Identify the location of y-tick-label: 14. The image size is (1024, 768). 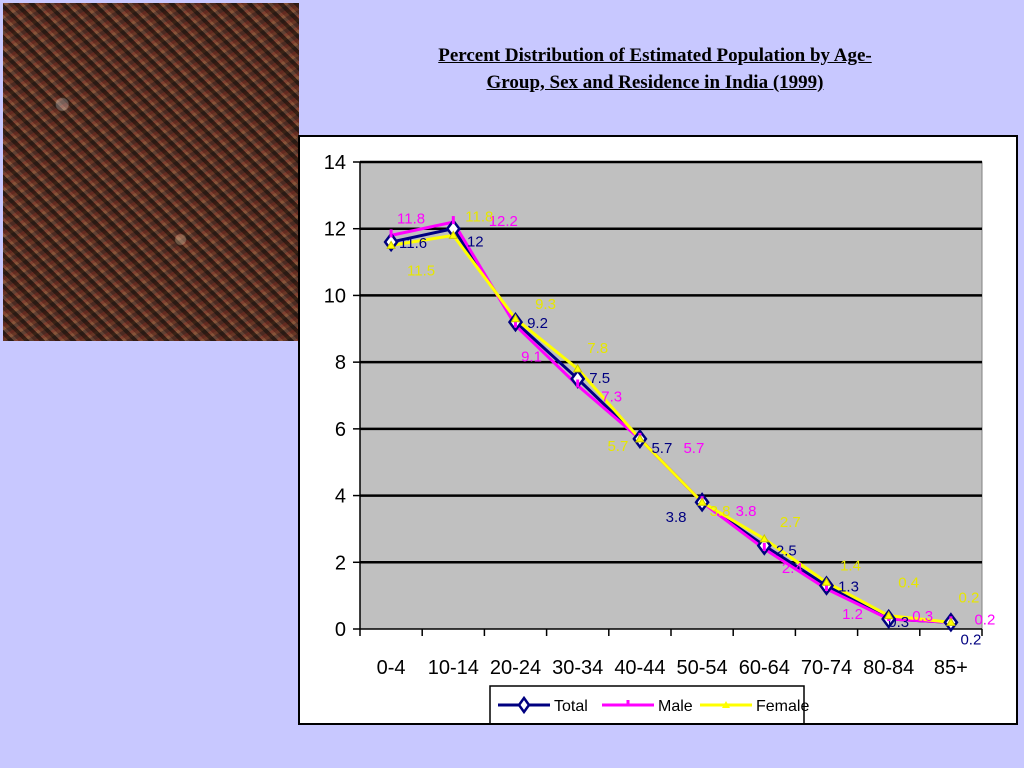
(335, 163).